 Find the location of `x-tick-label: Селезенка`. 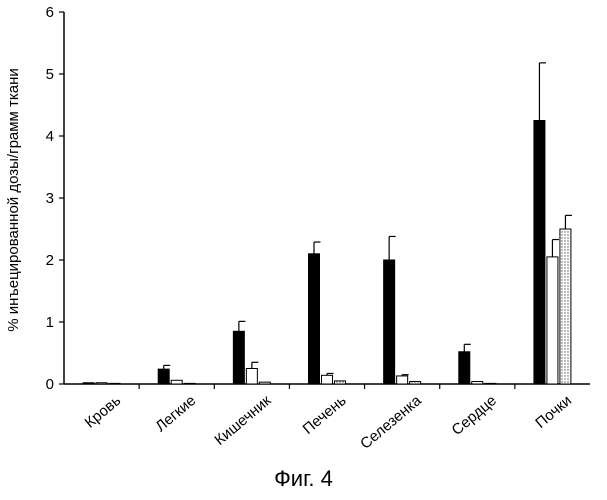

x-tick-label: Селезенка is located at coordinates (391, 422).